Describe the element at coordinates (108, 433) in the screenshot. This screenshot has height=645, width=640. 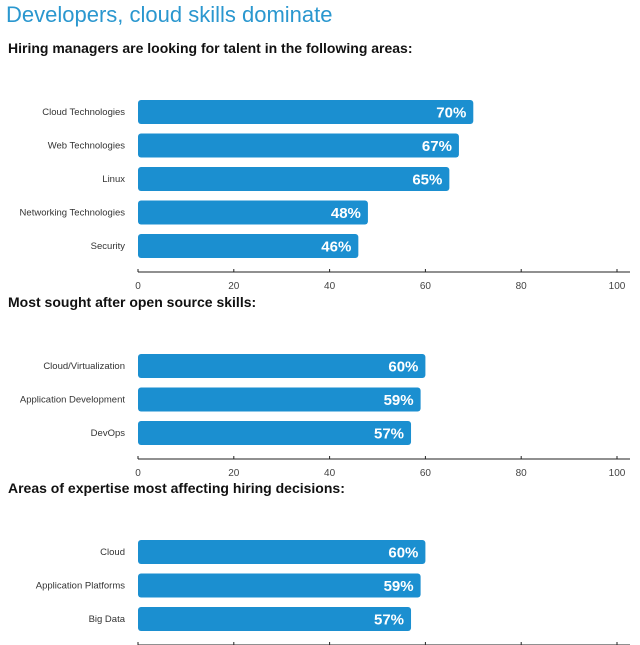
I see `category-label: DevOps` at that location.